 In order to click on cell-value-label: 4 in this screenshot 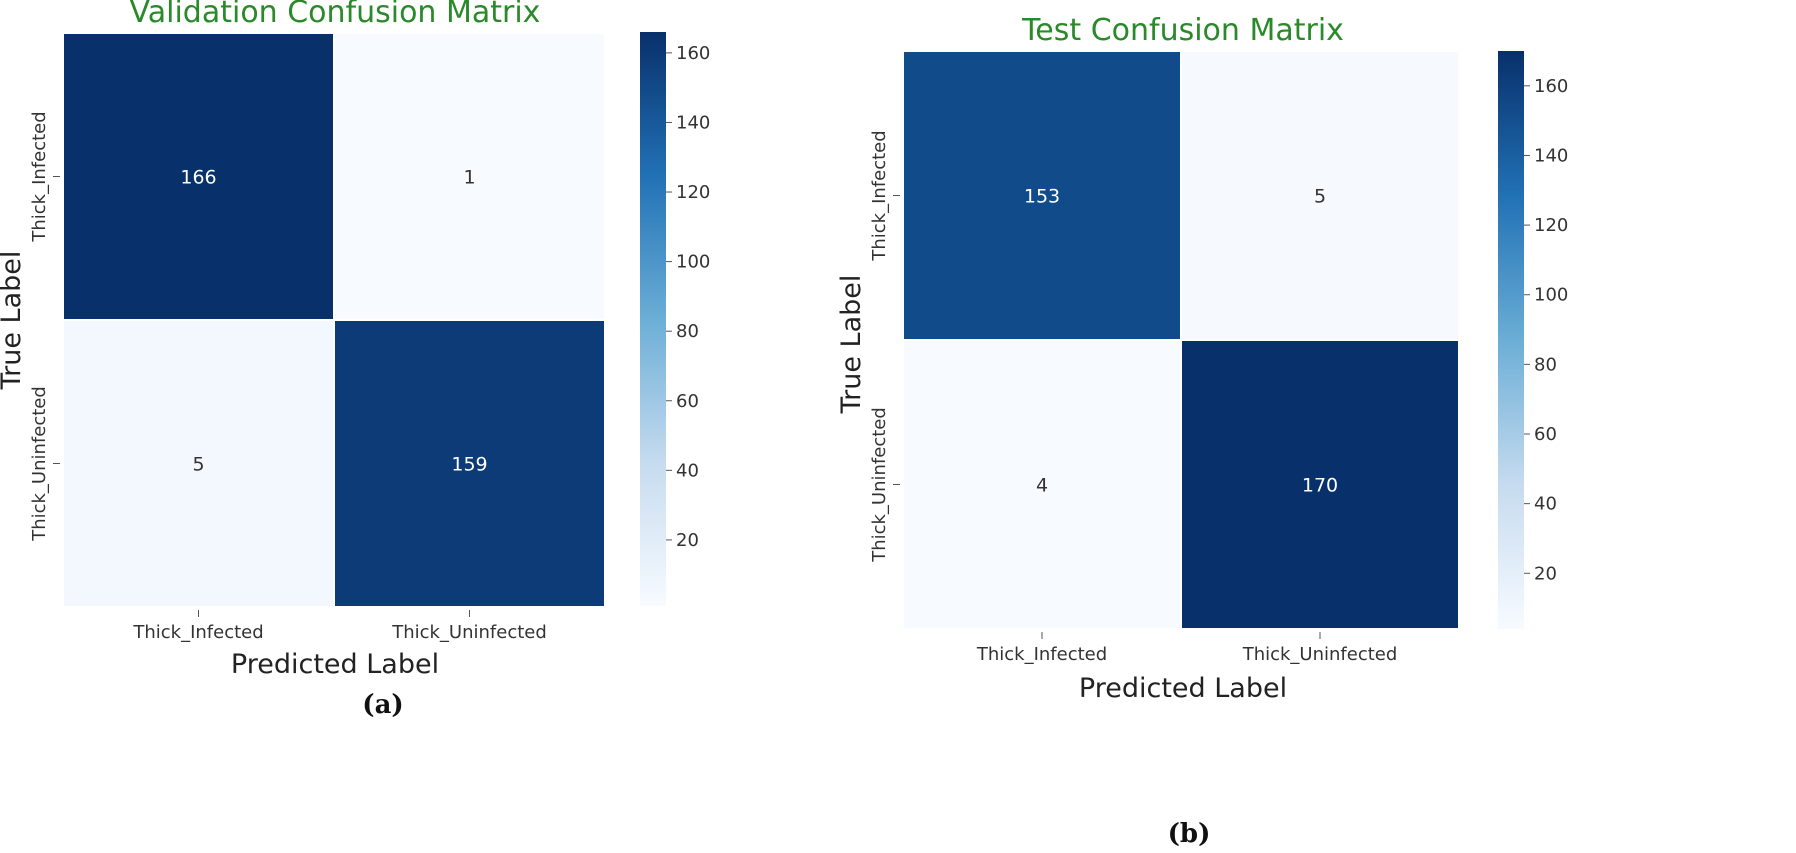, I will do `click(1042, 486)`.